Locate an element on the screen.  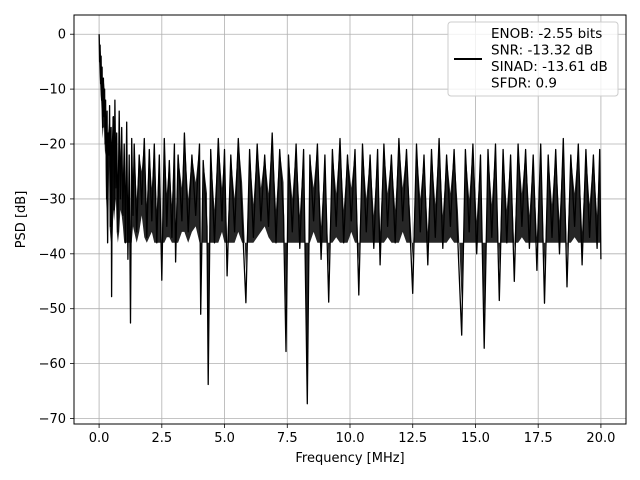
x-axis-label: Frequency [MHz] is located at coordinates (349, 458).